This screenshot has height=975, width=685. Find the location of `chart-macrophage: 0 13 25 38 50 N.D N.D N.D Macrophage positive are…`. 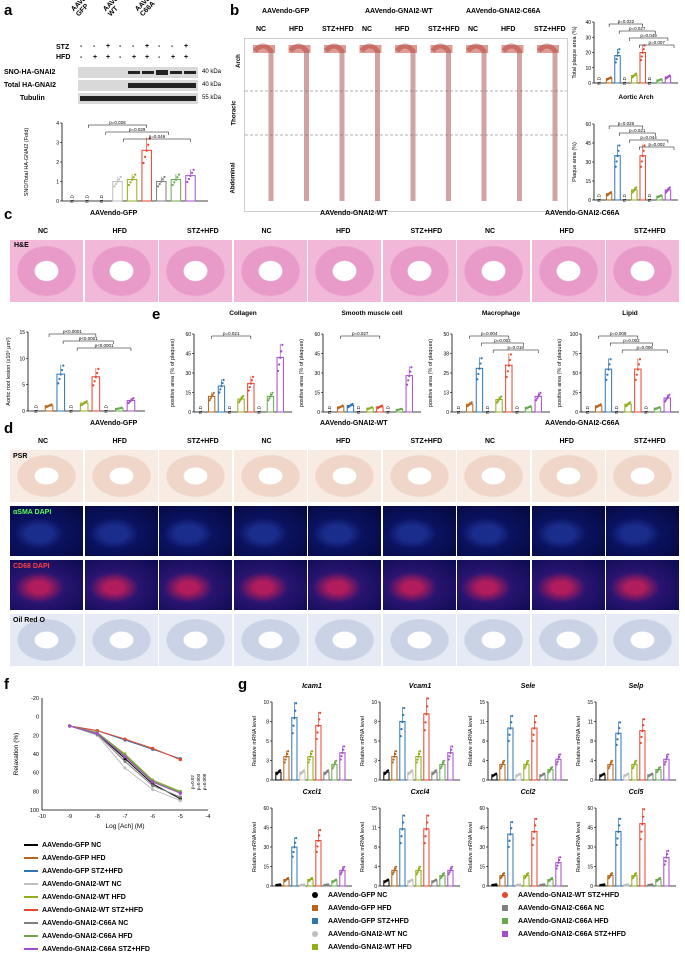

chart-macrophage: 0 13 25 38 50 N.D N.D N.D Macrophage positive are… is located at coordinates (489, 363).